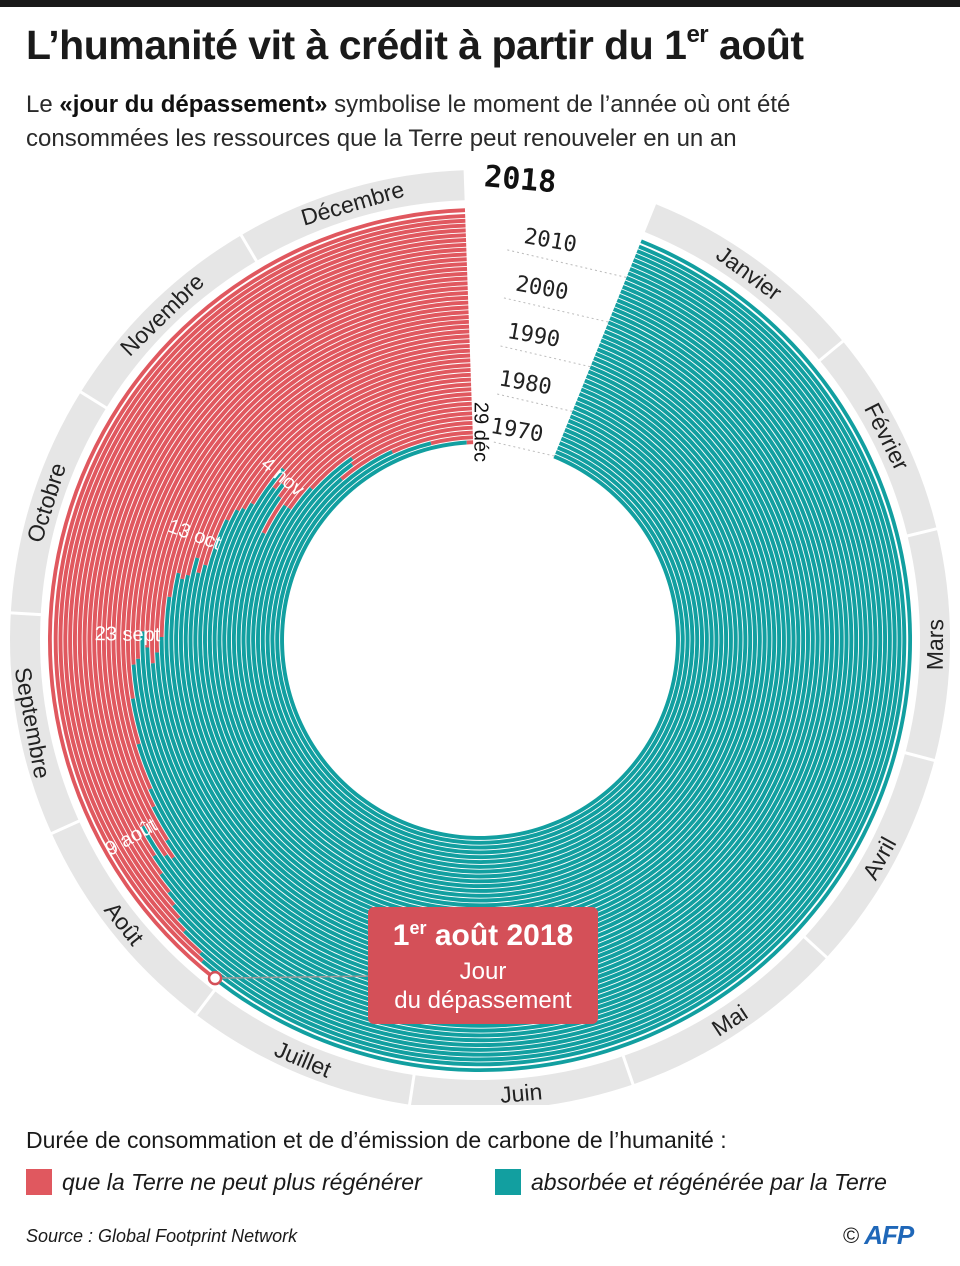 Image resolution: width=960 pixels, height=1266 pixels. I want to click on bar-deficit-2004, so click(292, 533).